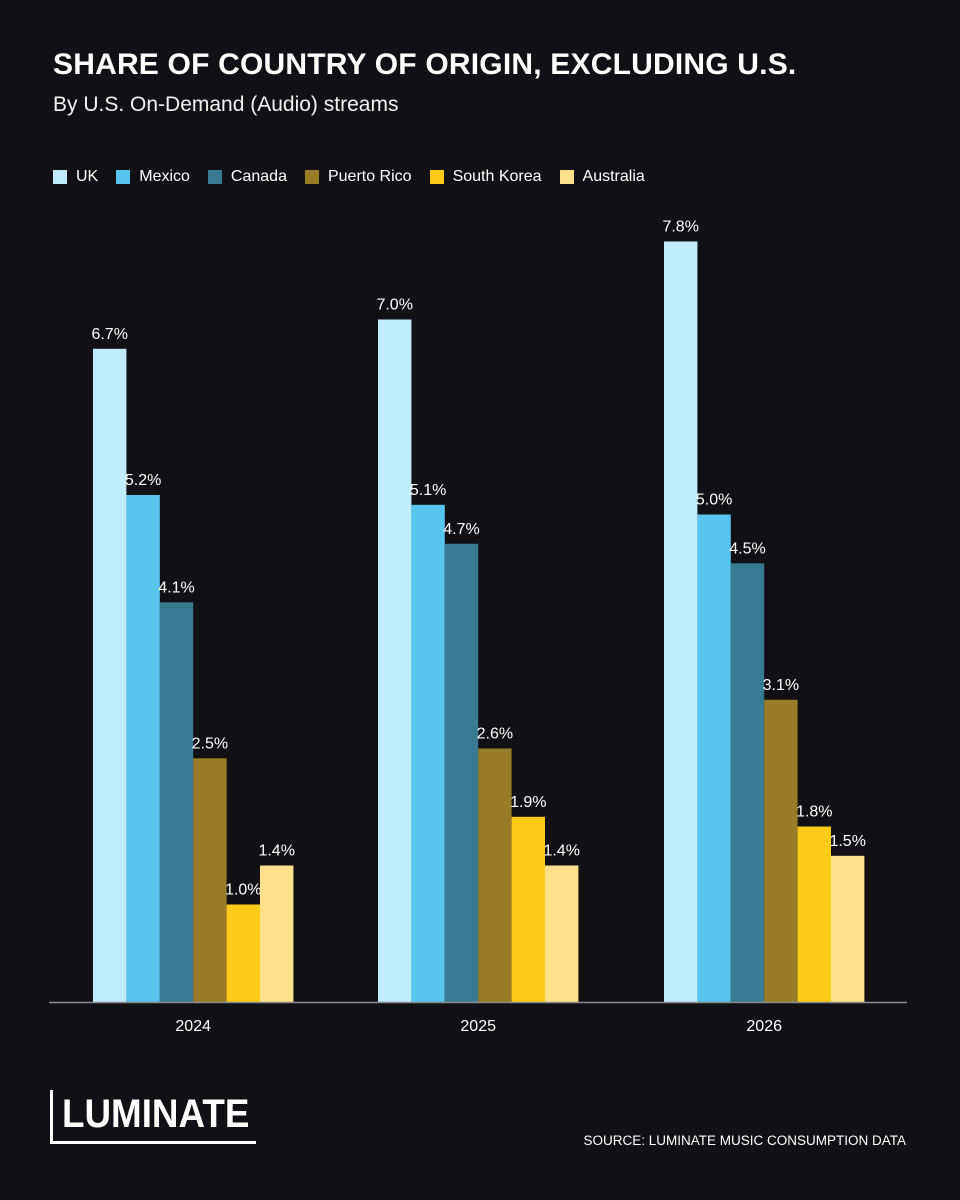 The height and width of the screenshot is (1200, 960). Describe the element at coordinates (428, 753) in the screenshot. I see `bar-mexico-2025` at that location.